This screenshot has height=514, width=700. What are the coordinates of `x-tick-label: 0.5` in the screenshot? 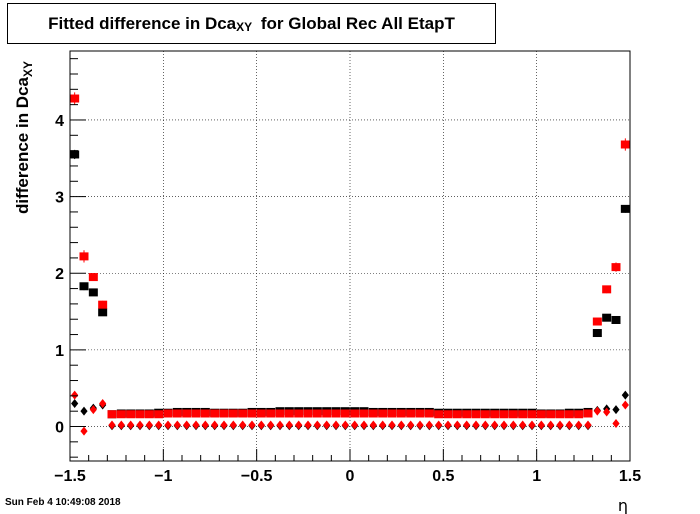 It's located at (443, 476).